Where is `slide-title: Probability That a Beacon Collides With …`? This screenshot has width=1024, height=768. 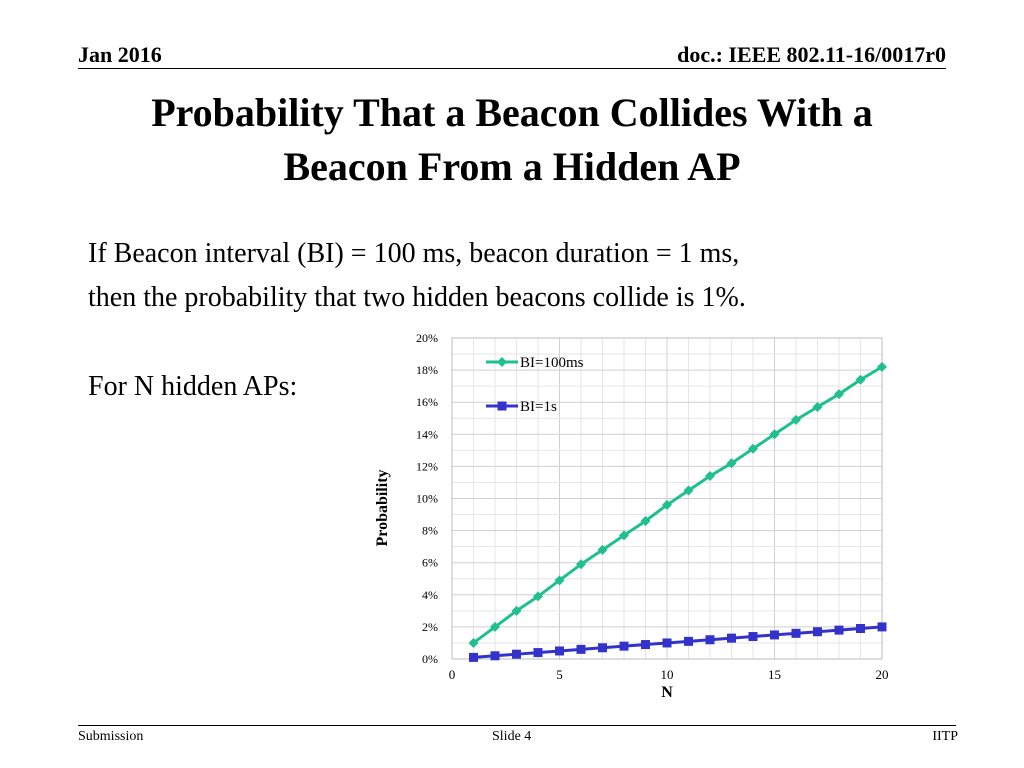
slide-title: Probability That a Beacon Collides With … is located at coordinates (512, 140).